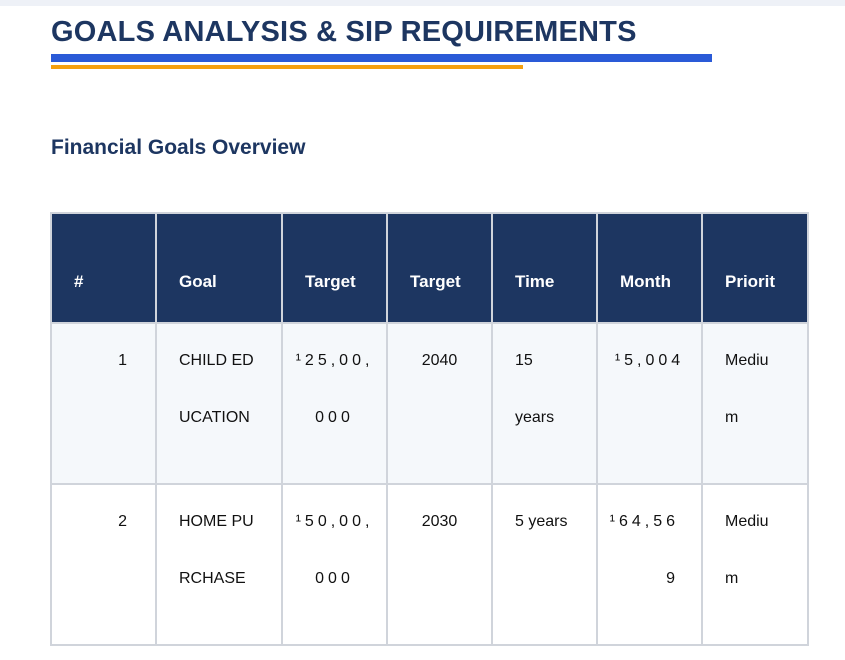 Image resolution: width=845 pixels, height=660 pixels. I want to click on title-underline-blue, so click(381, 58).